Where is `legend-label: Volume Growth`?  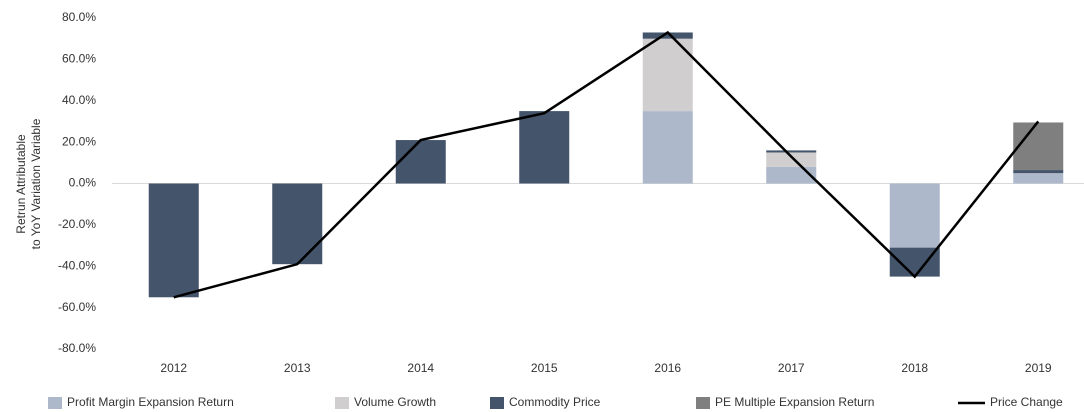
legend-label: Volume Growth is located at coordinates (395, 402).